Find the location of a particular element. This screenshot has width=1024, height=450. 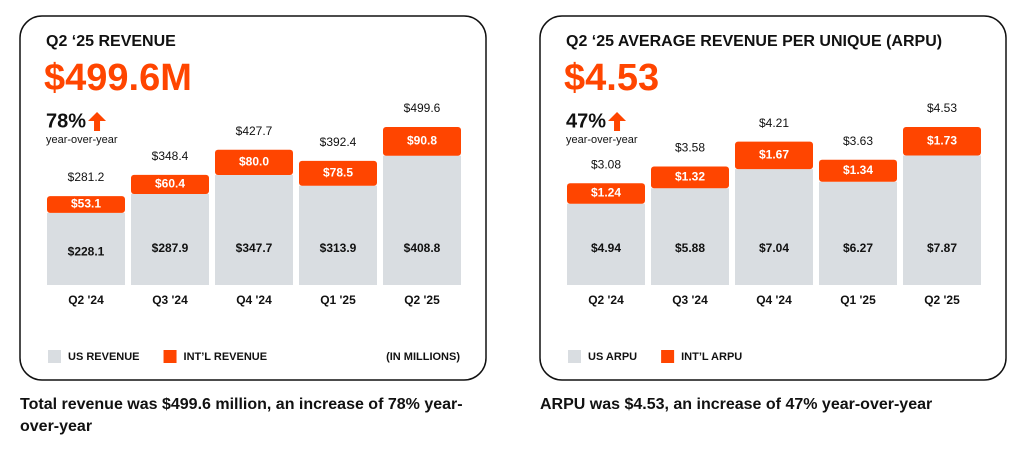

legend-label: INT’L ARPU is located at coordinates (711, 357).